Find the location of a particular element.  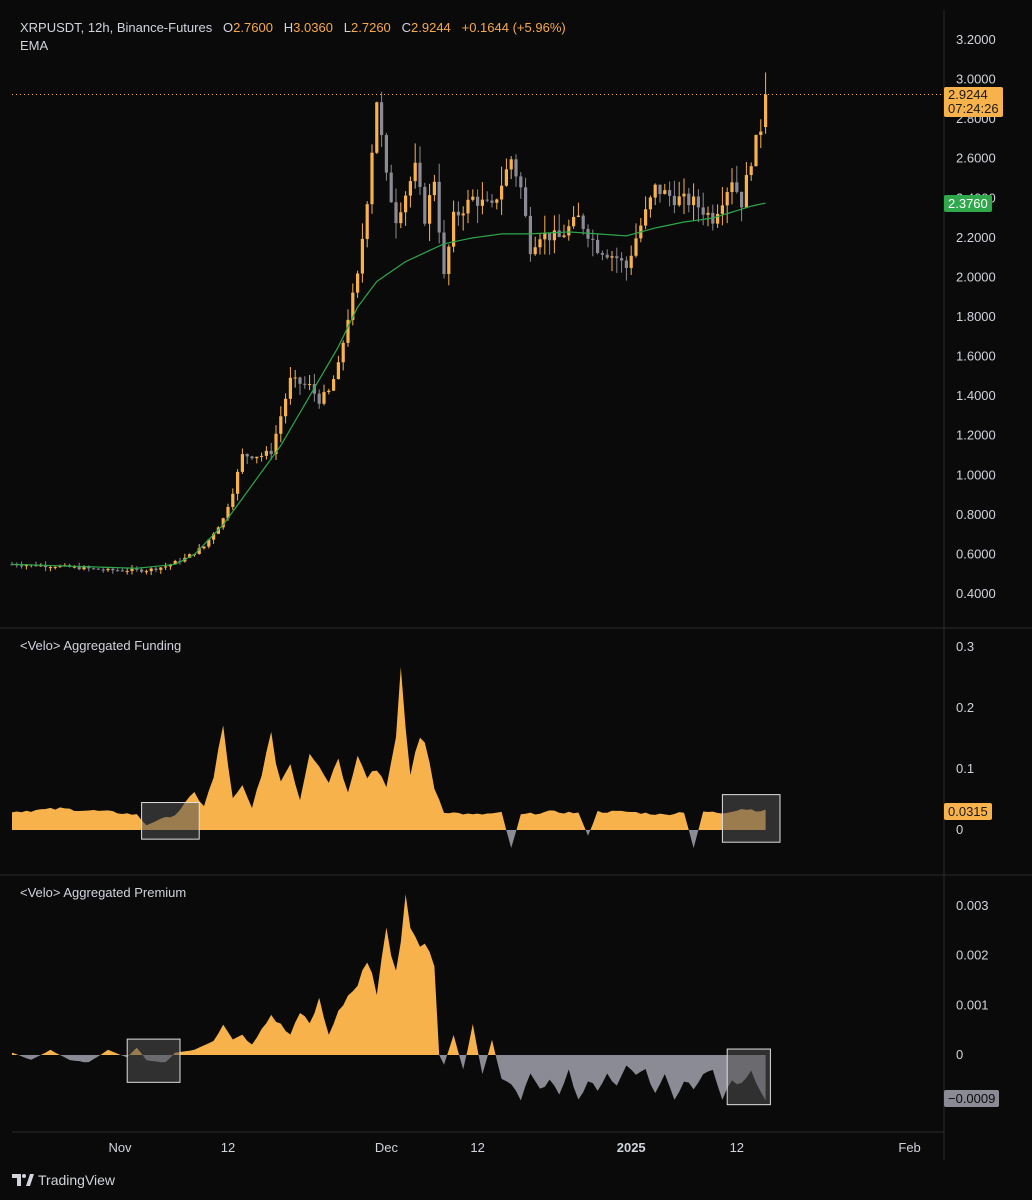

time-tick-label: Dec is located at coordinates (387, 1147).